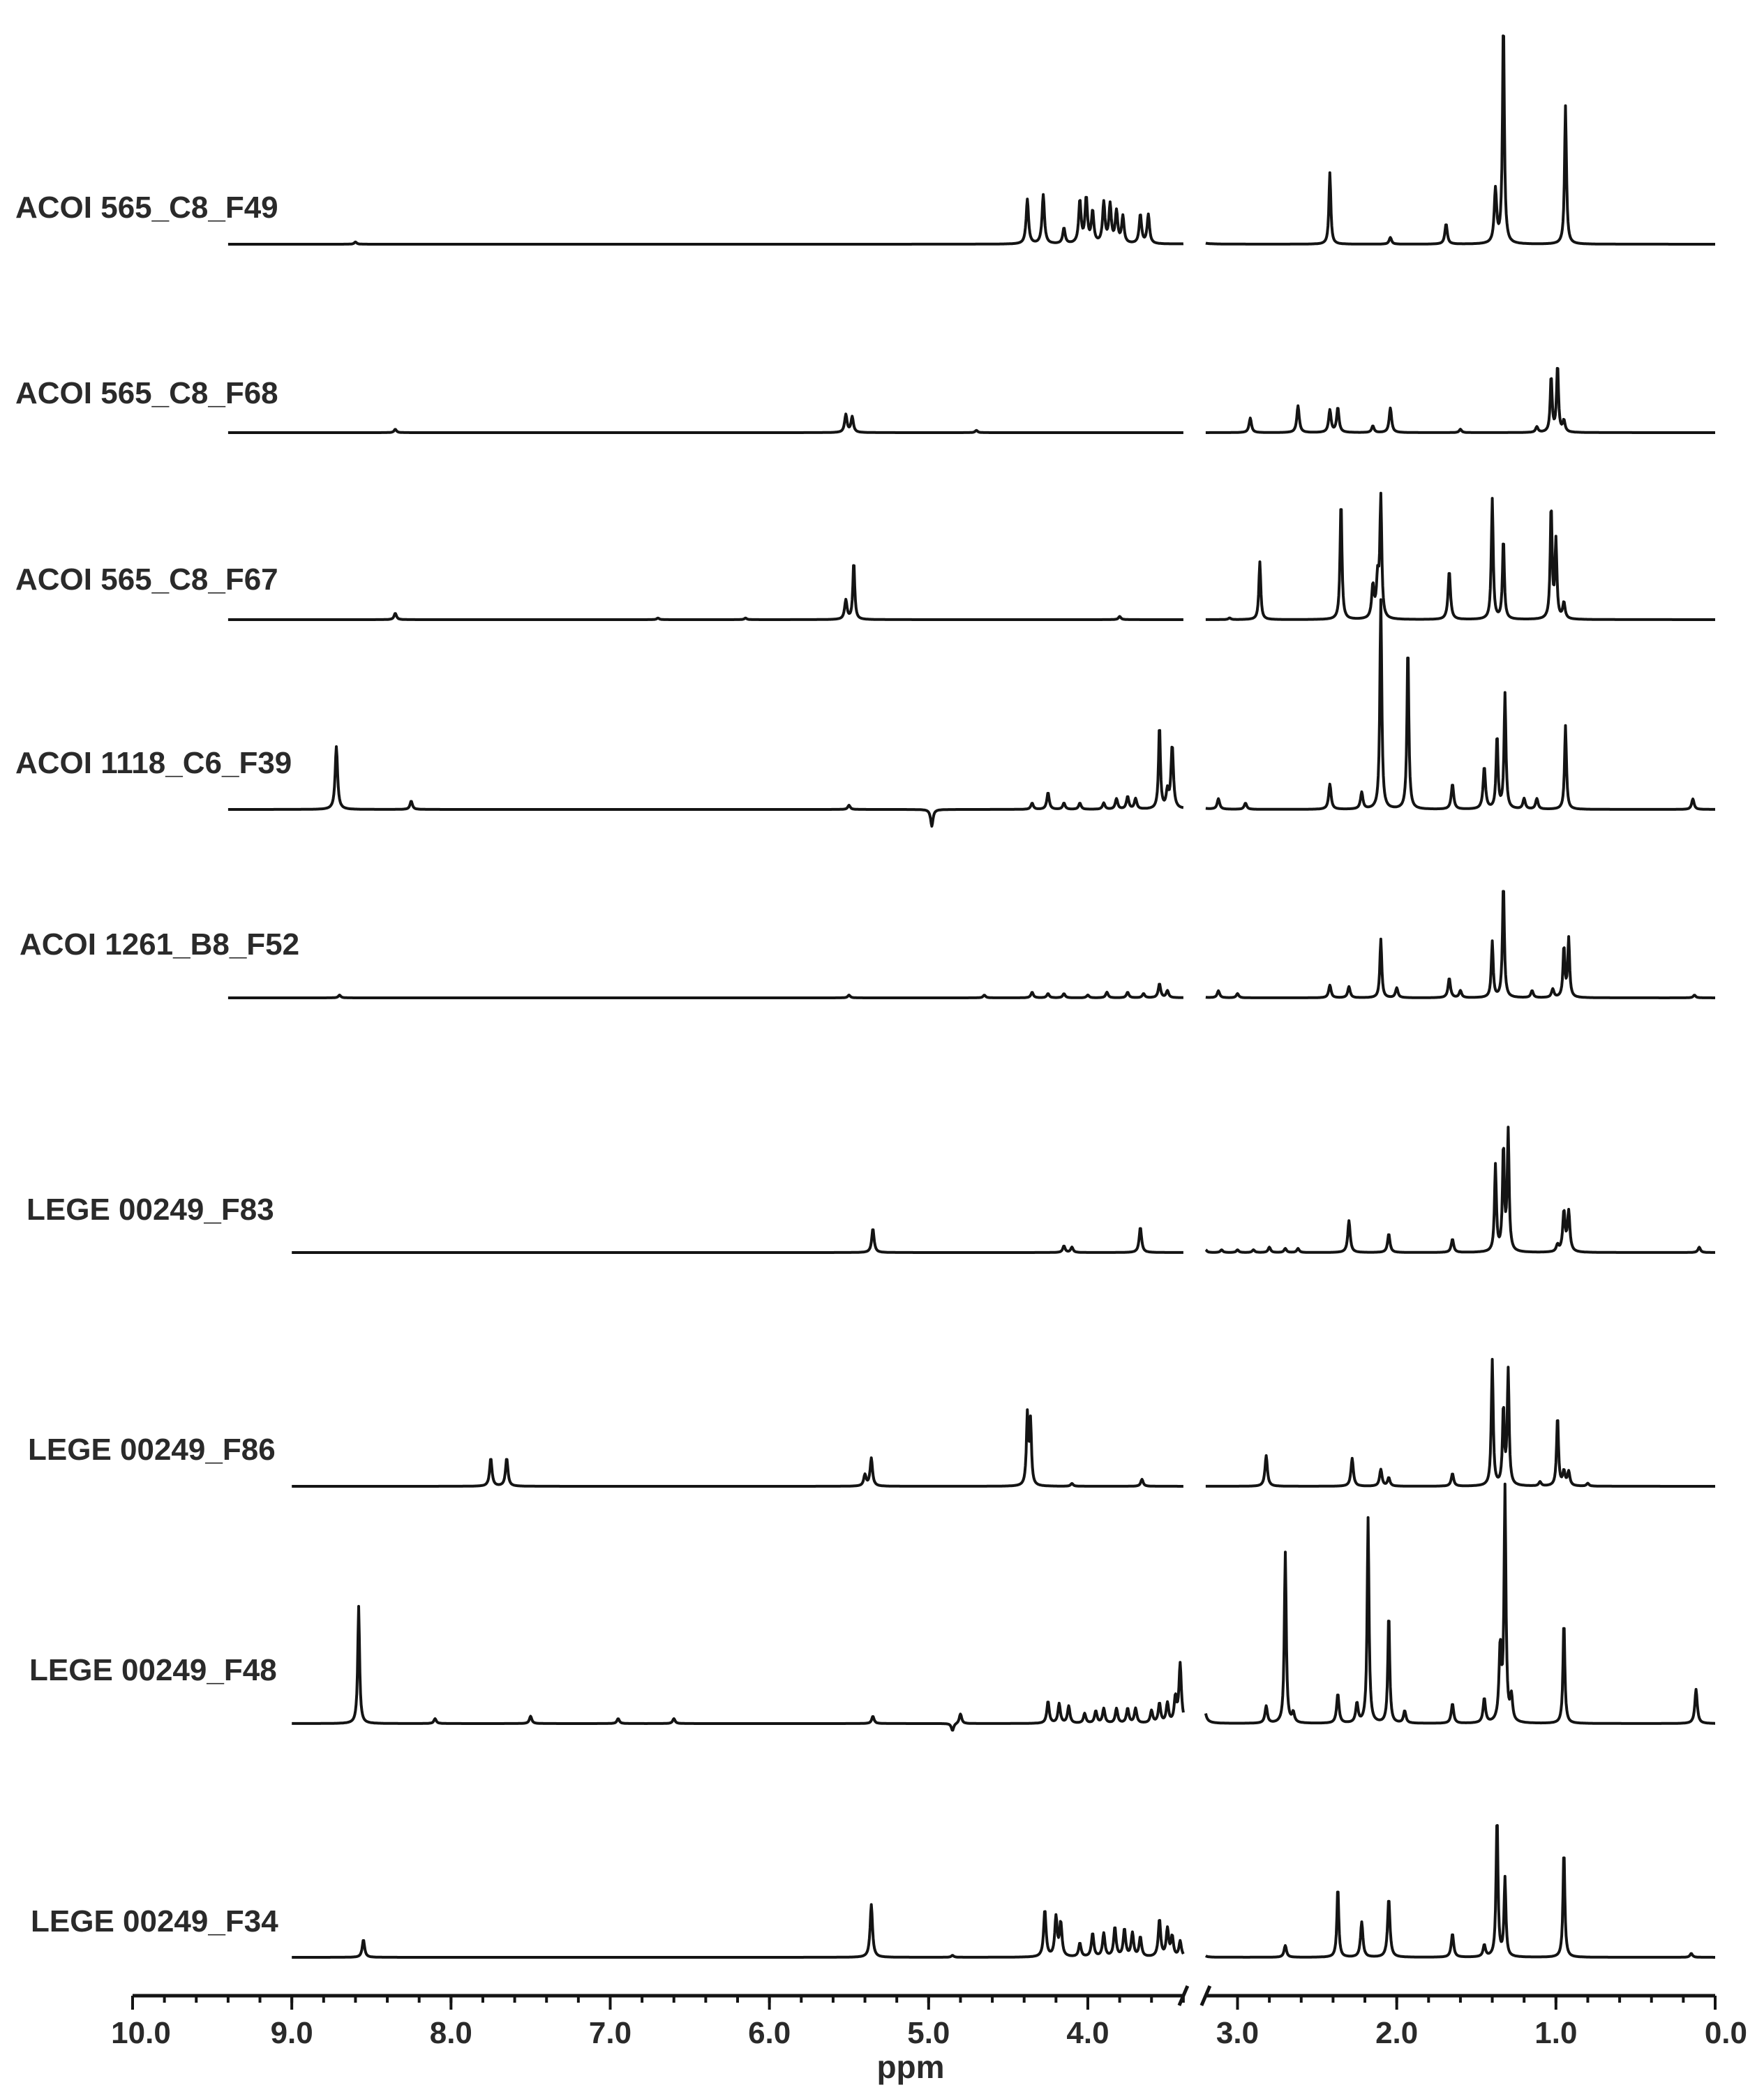 The height and width of the screenshot is (2092, 1764). I want to click on x-tick-label: 9.0, so click(292, 2033).